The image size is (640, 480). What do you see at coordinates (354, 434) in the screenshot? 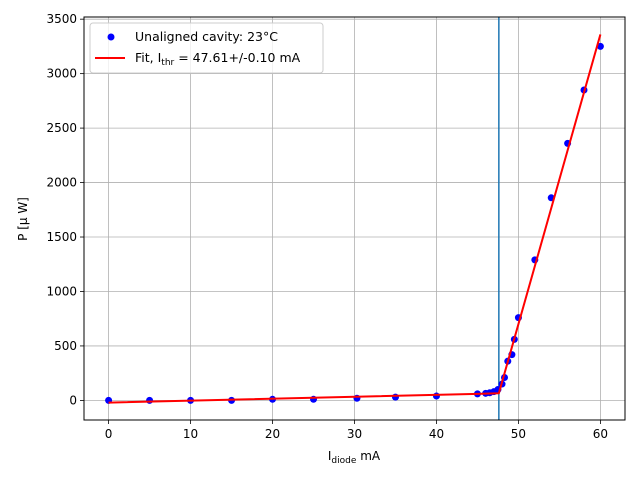
I see `x-tick-label: 30` at bounding box center [354, 434].